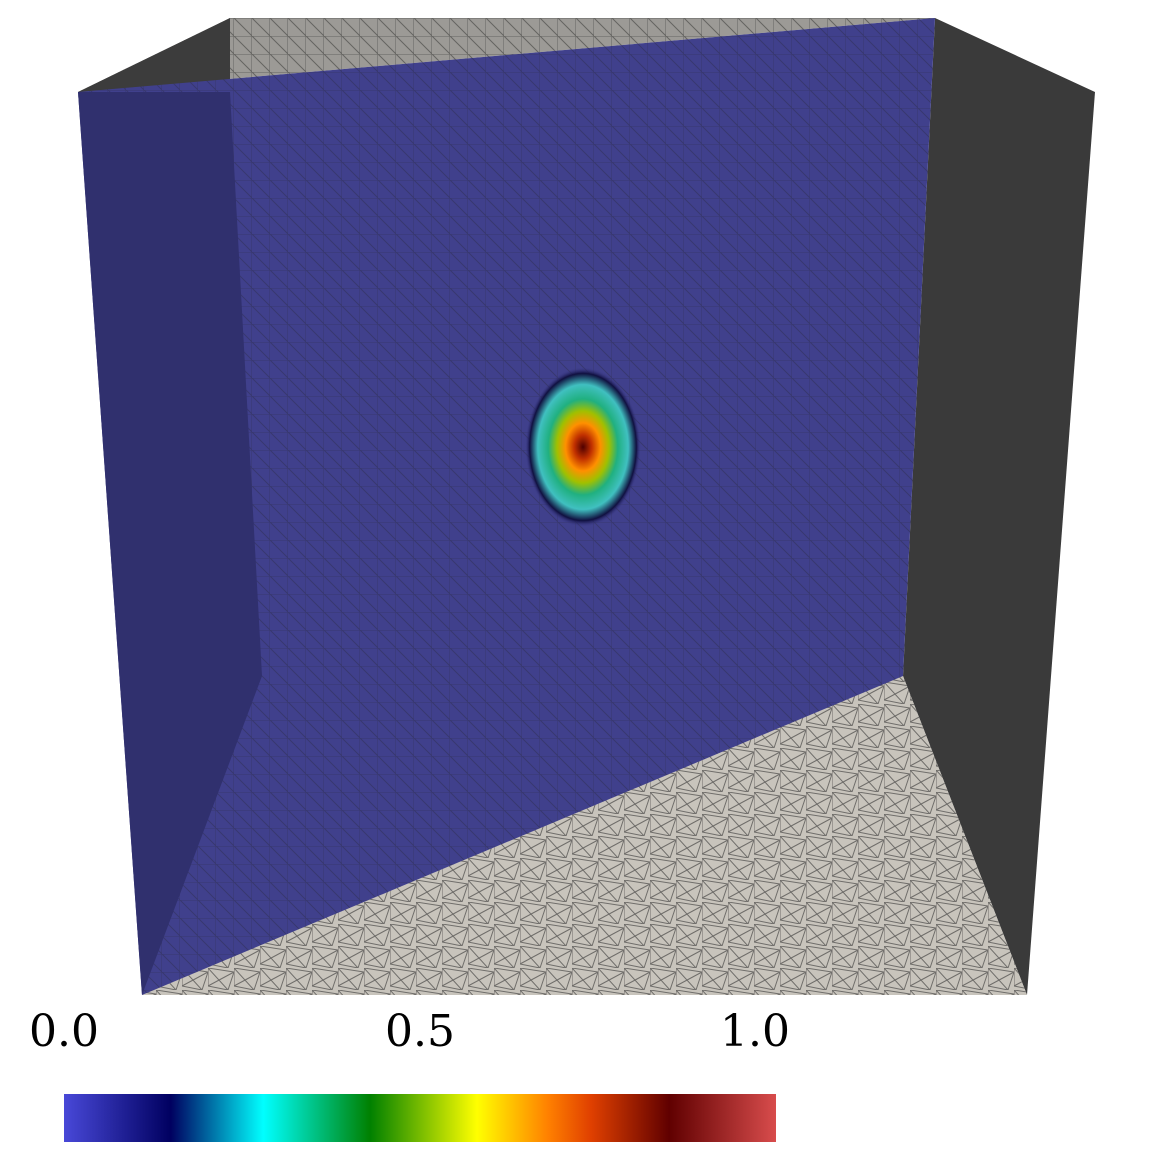  I want to click on colorbar-ticks: 0.0 0.5 1.0, so click(409, 1031).